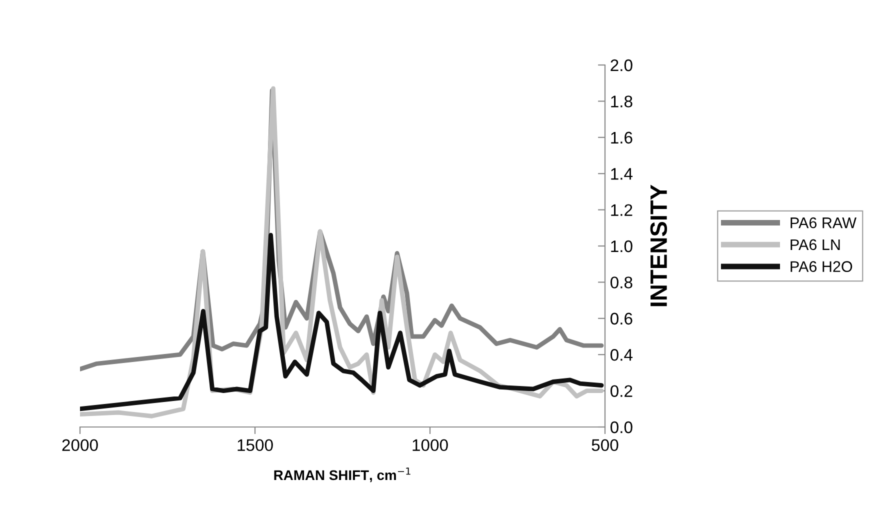 This screenshot has width=871, height=505. Describe the element at coordinates (621, 246) in the screenshot. I see `y-tick-label: 1.0` at that location.